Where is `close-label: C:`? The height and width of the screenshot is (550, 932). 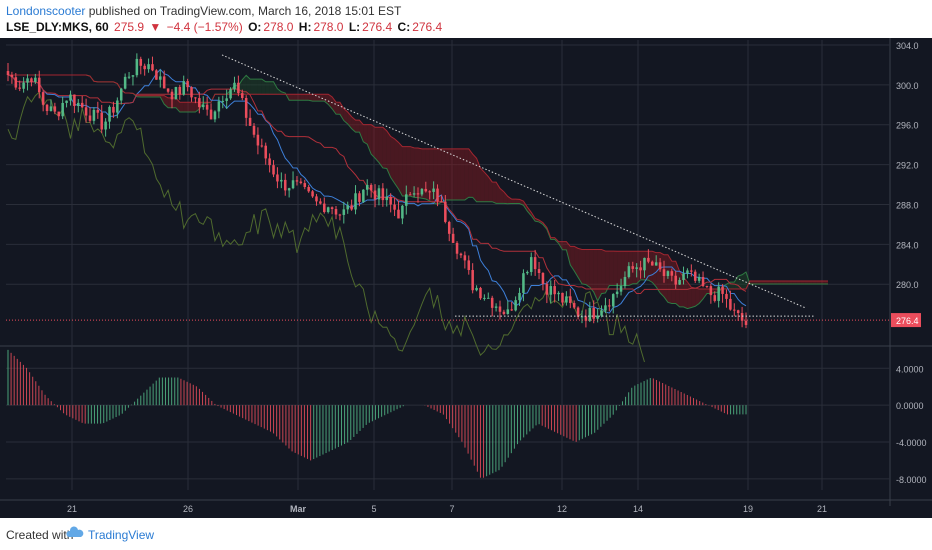 close-label: C: is located at coordinates (404, 27).